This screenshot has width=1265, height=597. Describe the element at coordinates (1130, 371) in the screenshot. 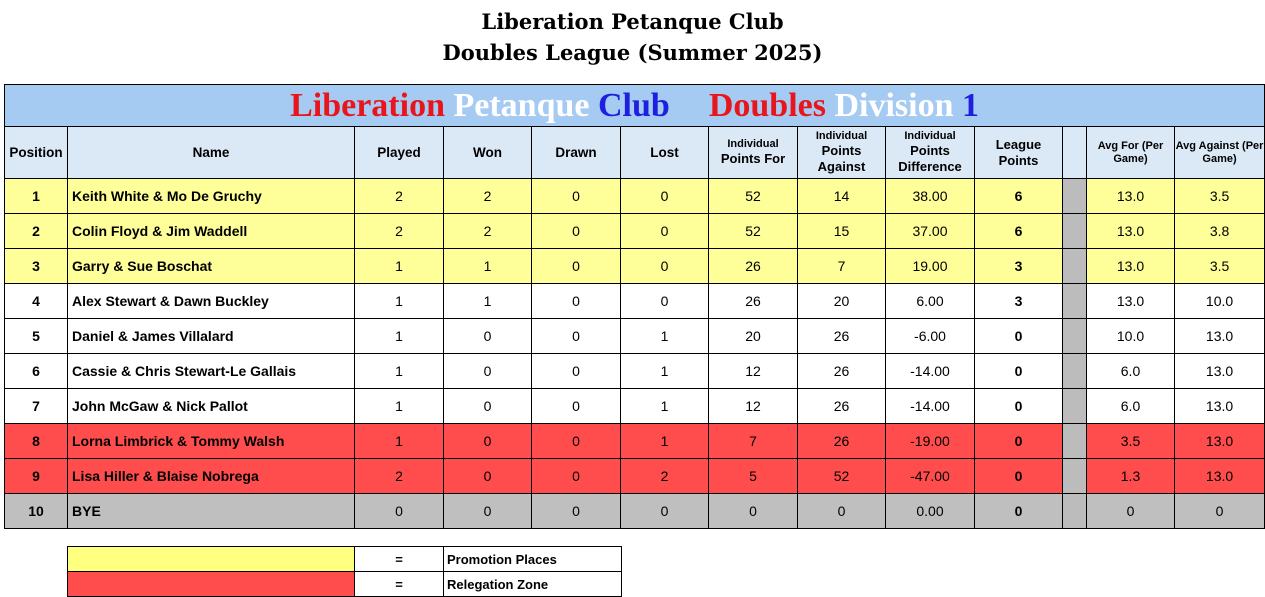

I see `cell-avg-for: 6.0` at that location.